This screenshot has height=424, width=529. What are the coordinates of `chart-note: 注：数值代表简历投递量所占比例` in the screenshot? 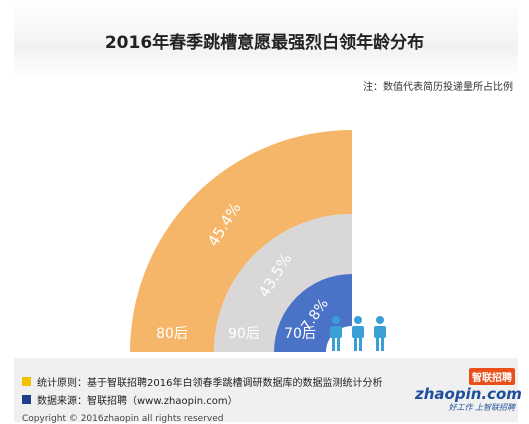 It's located at (438, 87).